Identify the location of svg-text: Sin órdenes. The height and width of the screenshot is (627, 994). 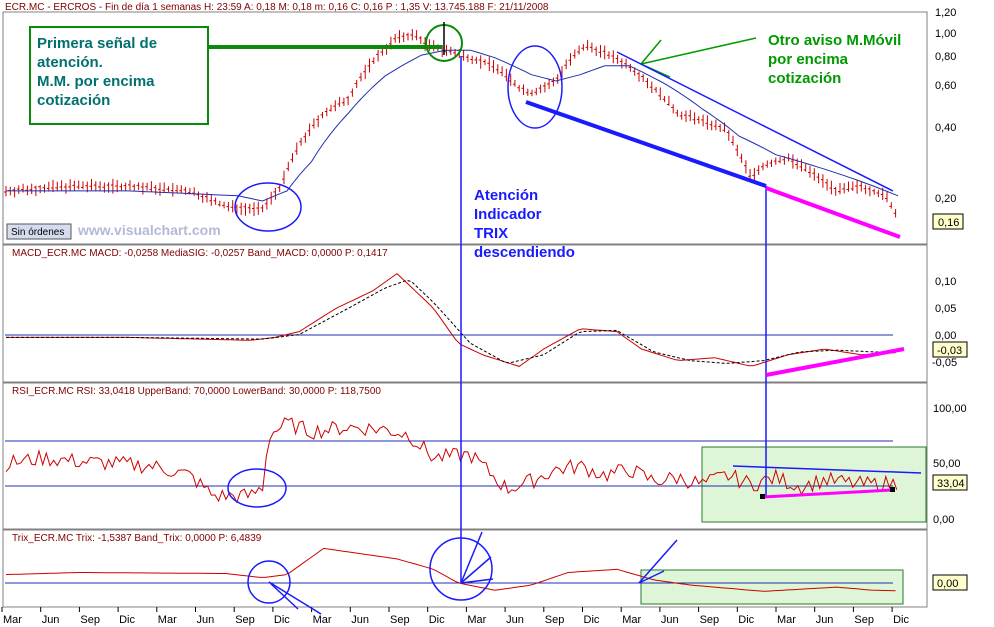
(37, 232).